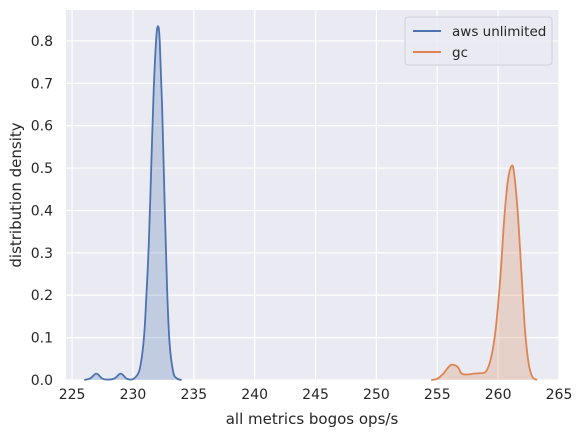 The image size is (582, 437). What do you see at coordinates (42, 339) in the screenshot?
I see `y-tick-label: 0.1` at bounding box center [42, 339].